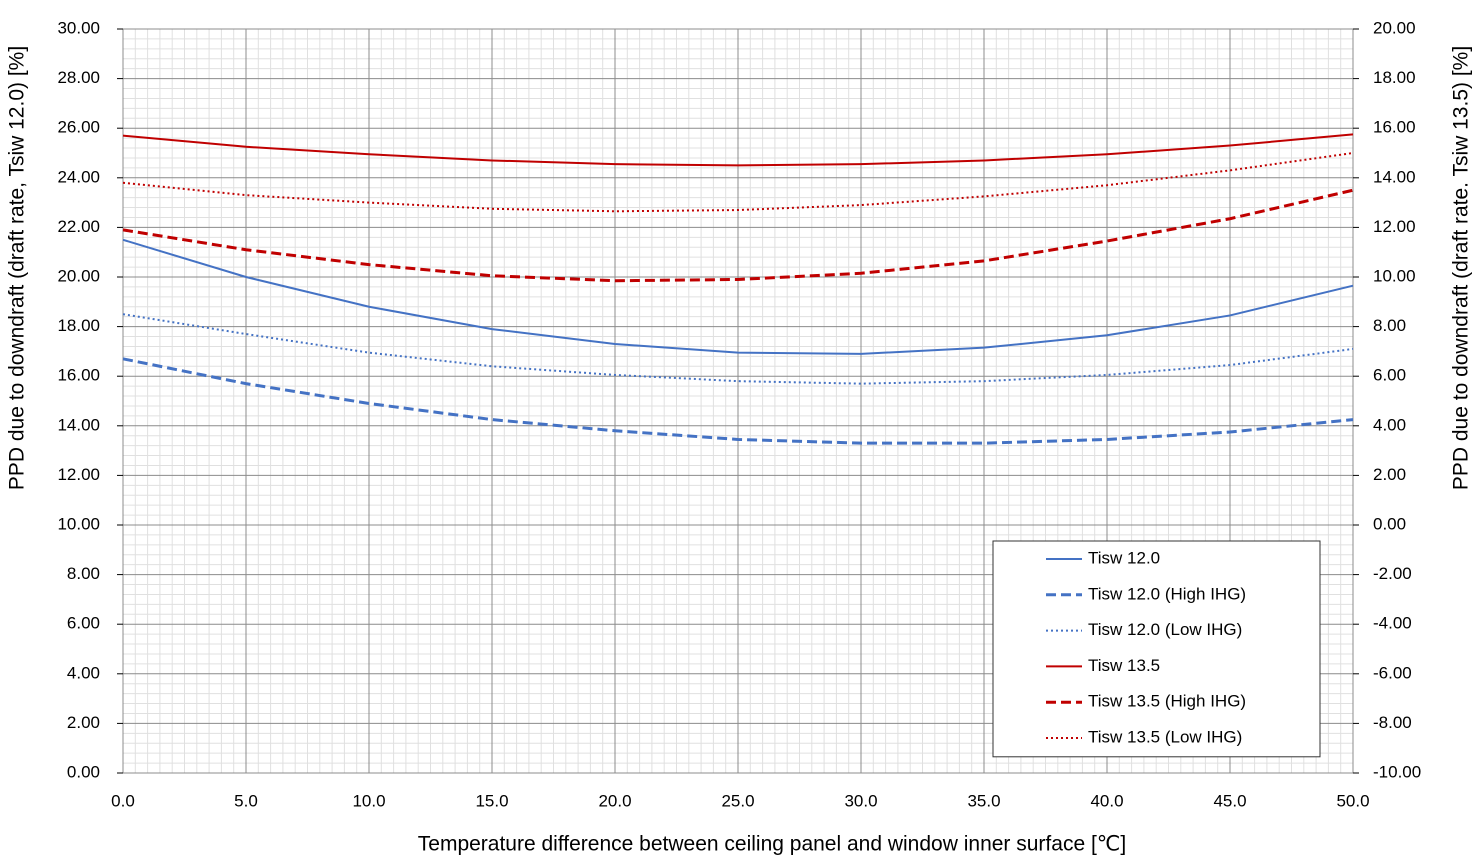 This screenshot has height=868, width=1481. I want to click on y2-tick-label: 12.00, so click(1394, 226).